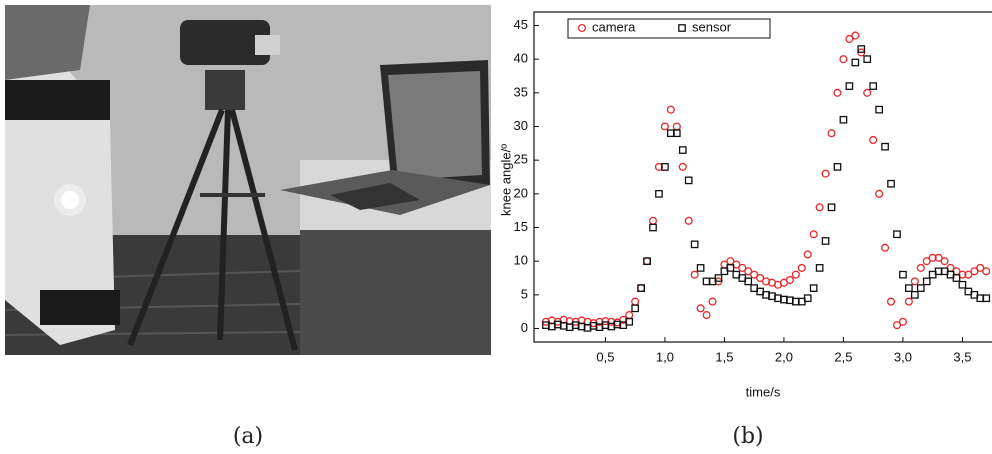 The width and height of the screenshot is (992, 454). What do you see at coordinates (521, 260) in the screenshot?
I see `y-tick-label: 10` at bounding box center [521, 260].